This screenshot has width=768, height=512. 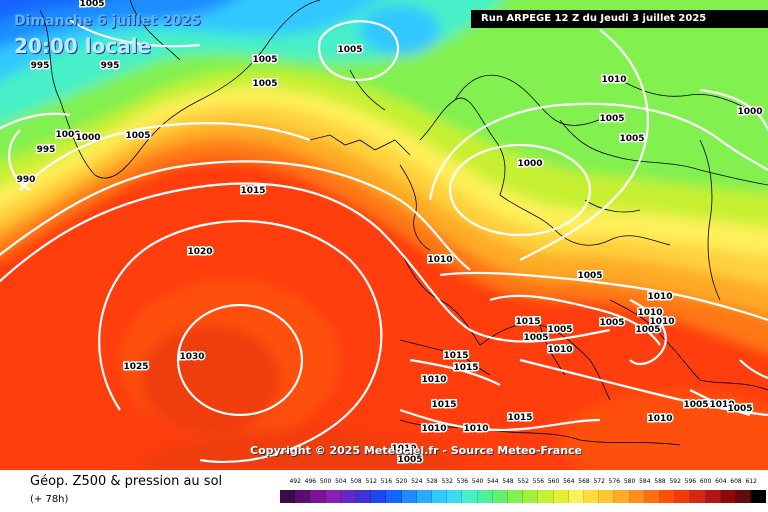 What do you see at coordinates (690, 481) in the screenshot?
I see `scale-tick-label: 596` at bounding box center [690, 481].